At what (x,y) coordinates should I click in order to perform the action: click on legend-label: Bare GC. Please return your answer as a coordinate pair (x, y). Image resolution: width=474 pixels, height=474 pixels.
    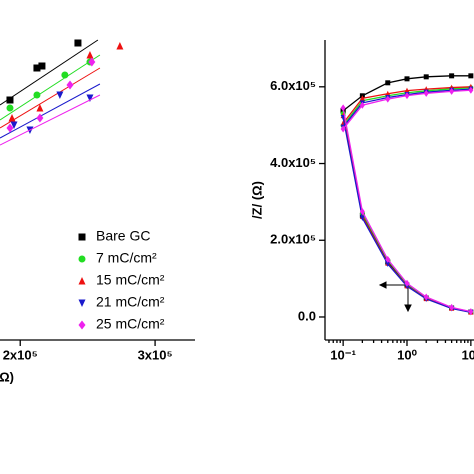
    Looking at the image, I should click on (123, 236).